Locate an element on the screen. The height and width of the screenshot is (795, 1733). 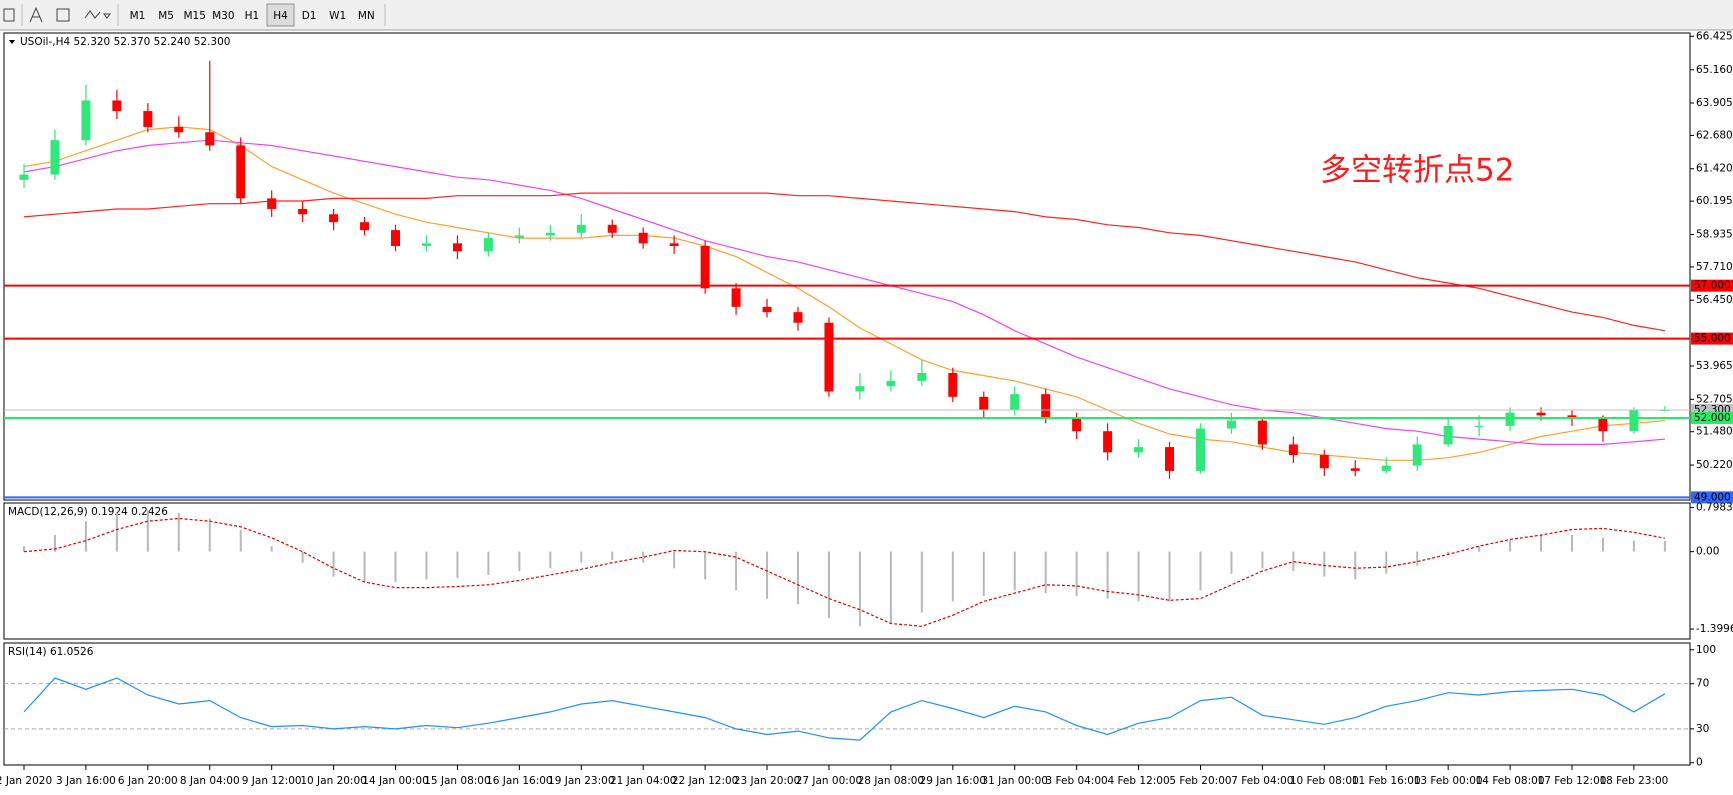
y-tick-label: -1.3996 is located at coordinates (1714, 629).